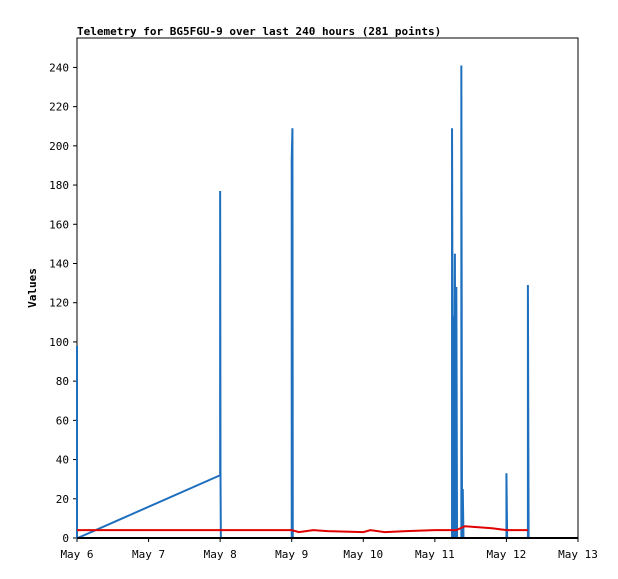 This screenshot has width=618, height=579. I want to click on x-tick-label: May 11, so click(435, 554).